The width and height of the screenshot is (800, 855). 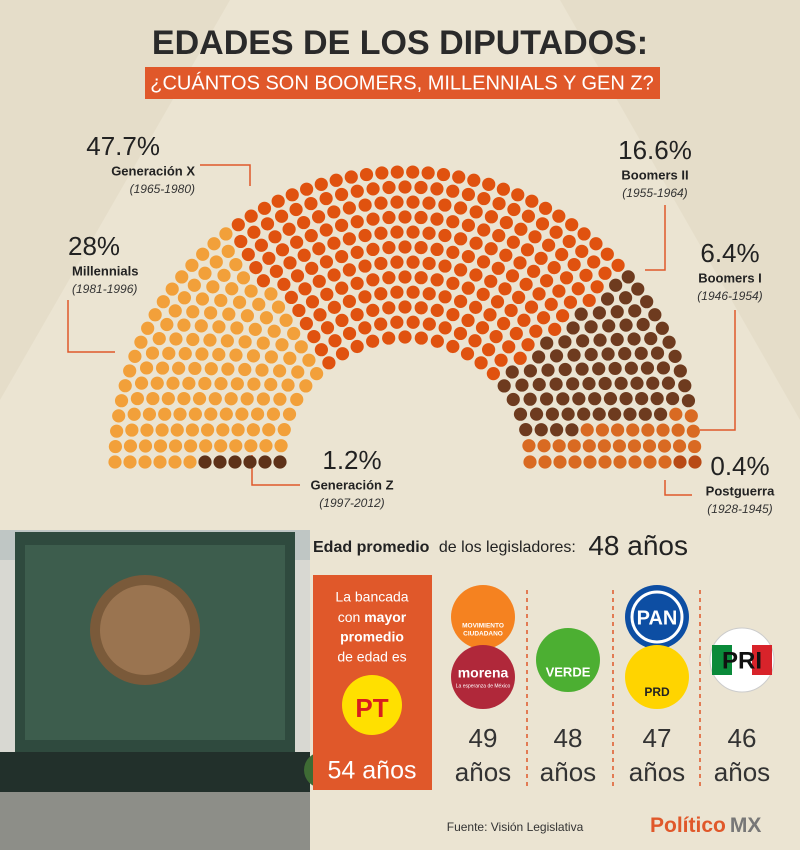 I want to click on value-label: 6.4%, so click(x=729, y=253).